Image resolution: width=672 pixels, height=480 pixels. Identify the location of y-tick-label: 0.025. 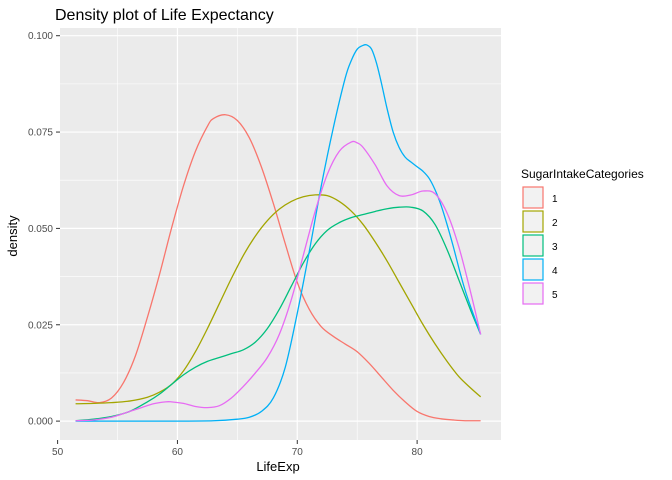
(40, 325).